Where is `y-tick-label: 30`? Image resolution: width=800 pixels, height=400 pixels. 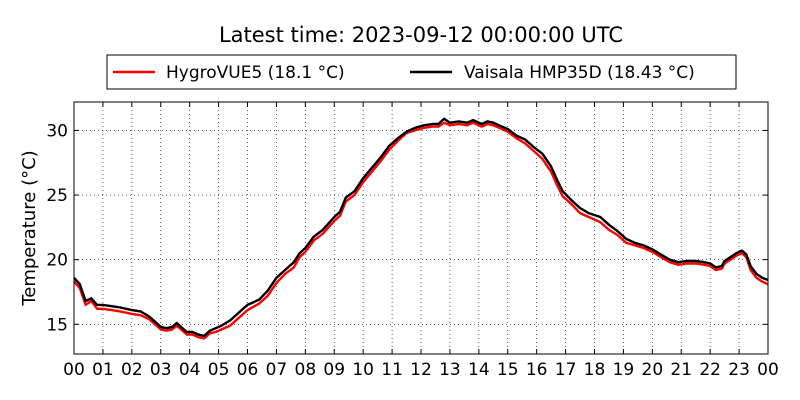
y-tick-label: 30 is located at coordinates (57, 131).